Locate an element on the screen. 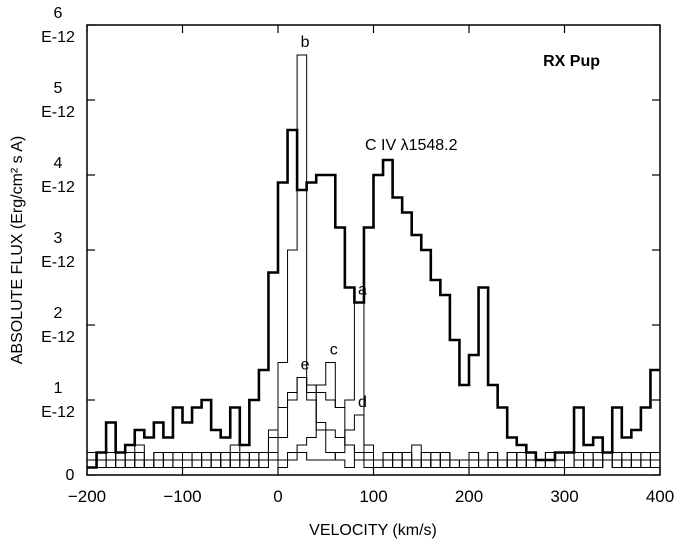 The height and width of the screenshot is (546, 683). y-tick-label: 0 is located at coordinates (70, 475).